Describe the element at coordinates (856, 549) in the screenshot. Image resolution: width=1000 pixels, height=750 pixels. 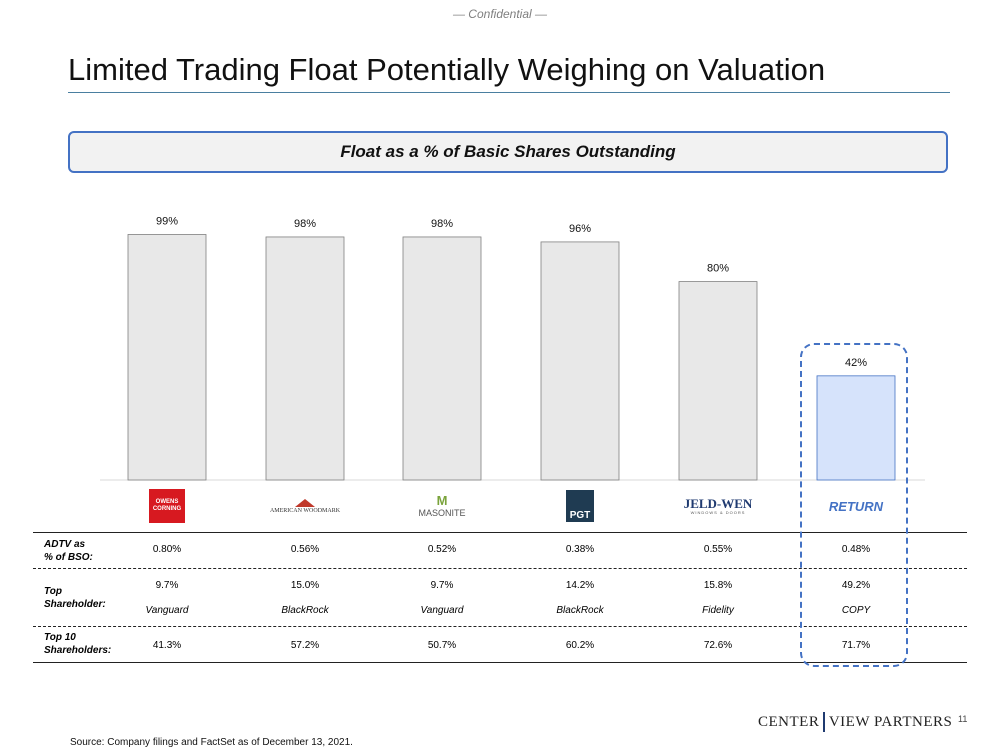
I see `adtv-cell: 0.48%` at that location.